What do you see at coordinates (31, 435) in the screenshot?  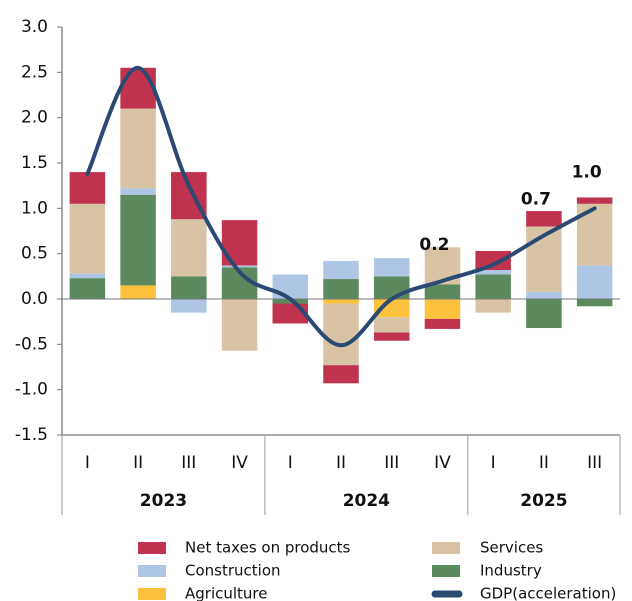 I see `y-tick-label: -1.5` at bounding box center [31, 435].